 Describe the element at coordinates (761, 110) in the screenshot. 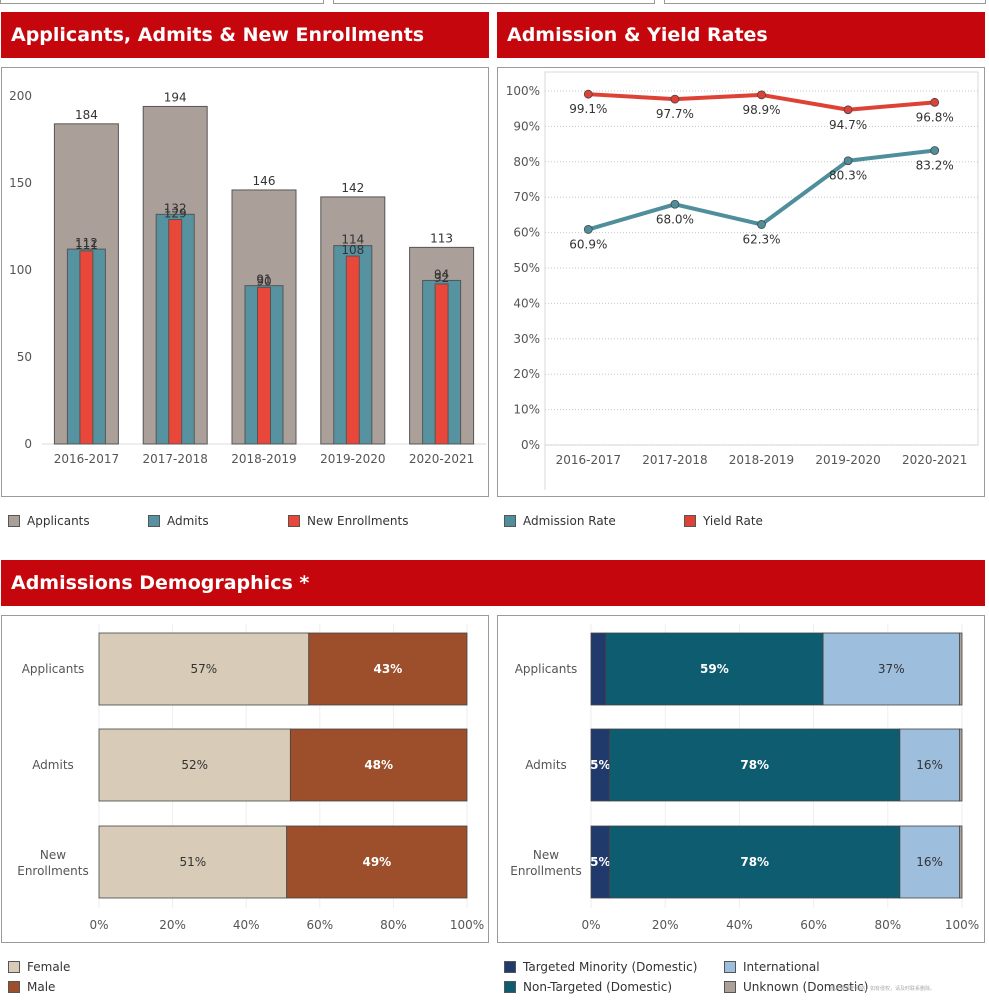

I see `yield-rate-value-label: 98.9%` at that location.